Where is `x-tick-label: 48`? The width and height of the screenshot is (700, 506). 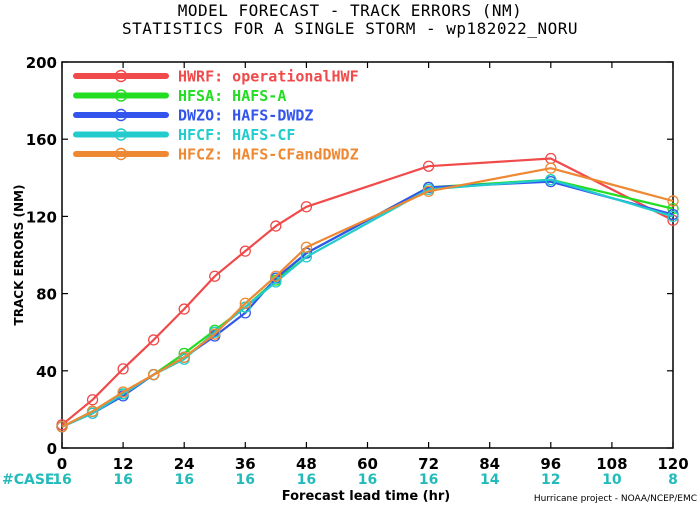 x-tick-label: 48 is located at coordinates (306, 464).